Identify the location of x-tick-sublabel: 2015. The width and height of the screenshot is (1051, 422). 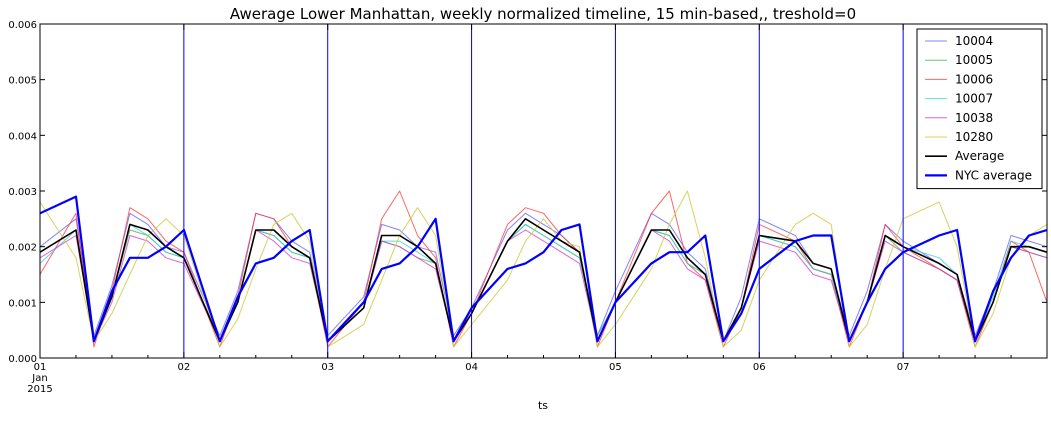
(39, 389).